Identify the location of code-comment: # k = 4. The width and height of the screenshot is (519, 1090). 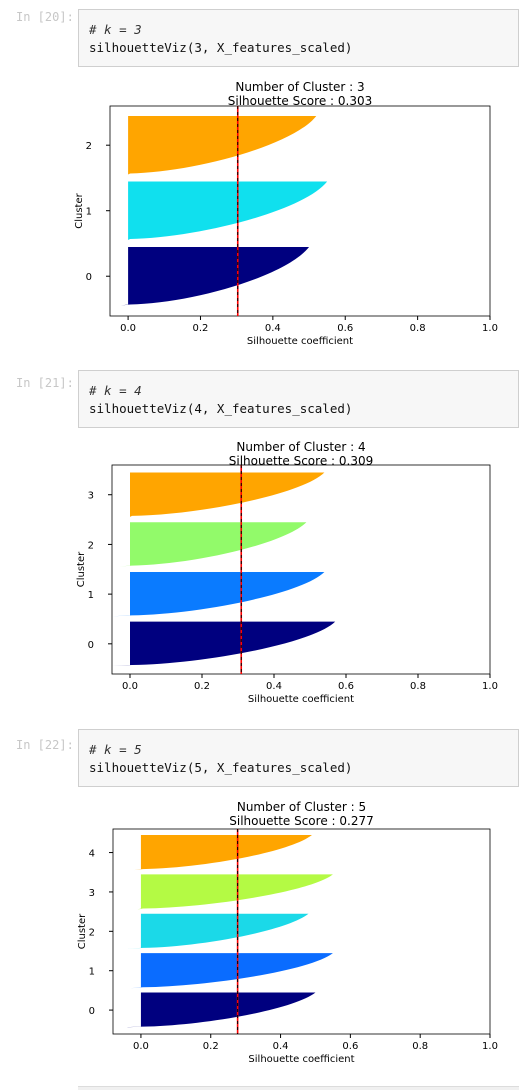
(115, 390).